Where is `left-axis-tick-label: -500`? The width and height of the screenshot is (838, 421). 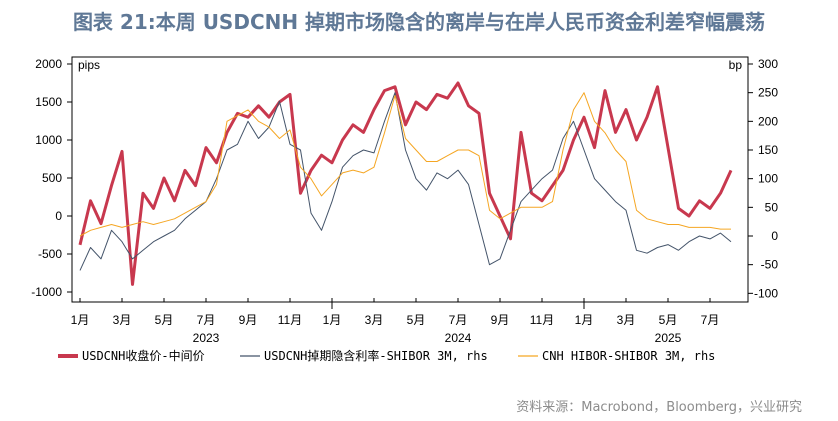 left-axis-tick-label: -500 is located at coordinates (50, 254).